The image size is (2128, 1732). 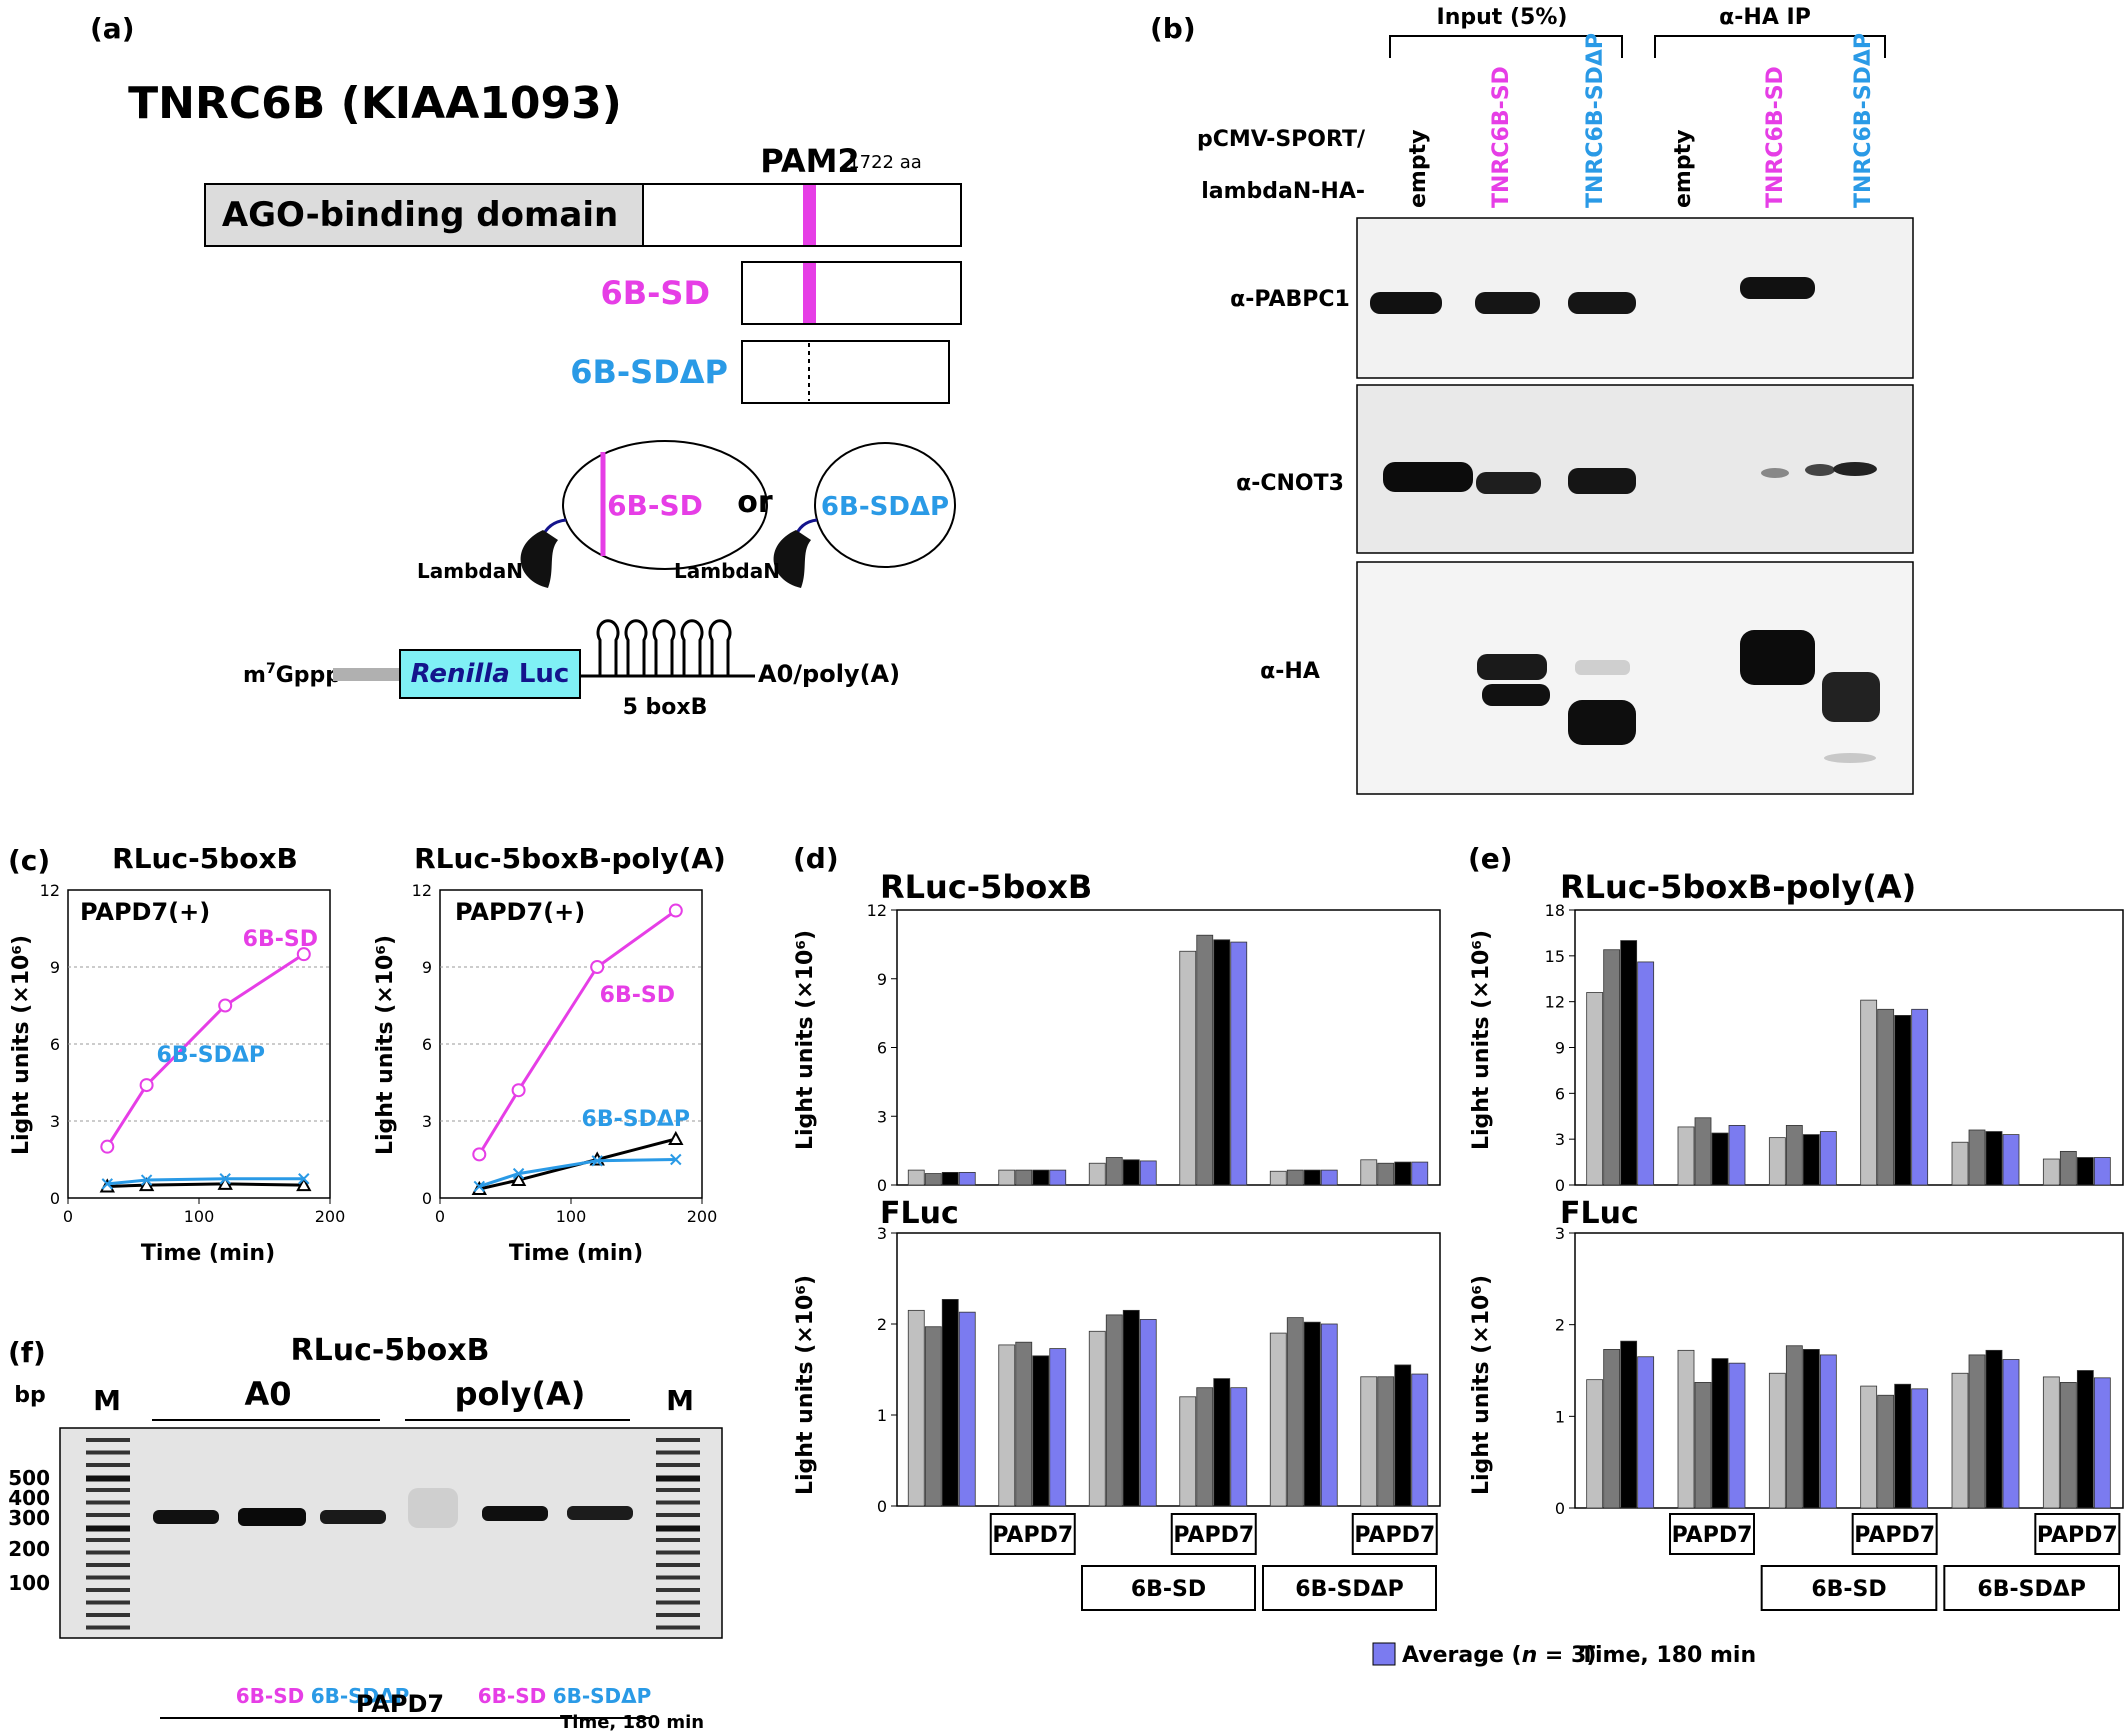 What do you see at coordinates (112, 28) in the screenshot?
I see `panel-a-label: (a)` at bounding box center [112, 28].